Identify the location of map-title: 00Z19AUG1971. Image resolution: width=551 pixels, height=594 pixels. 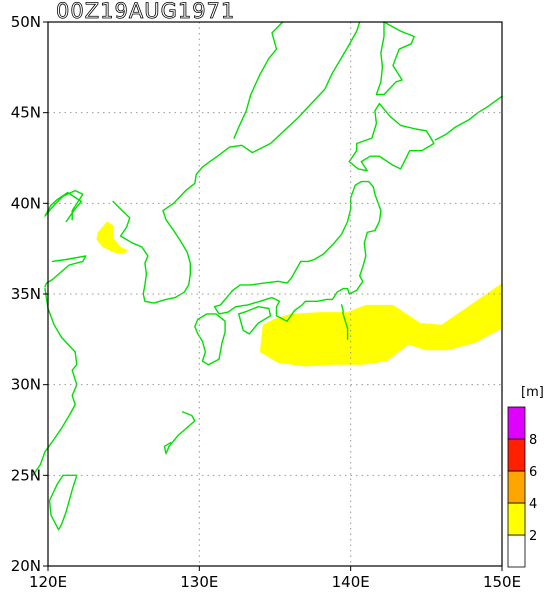
(145, 11).